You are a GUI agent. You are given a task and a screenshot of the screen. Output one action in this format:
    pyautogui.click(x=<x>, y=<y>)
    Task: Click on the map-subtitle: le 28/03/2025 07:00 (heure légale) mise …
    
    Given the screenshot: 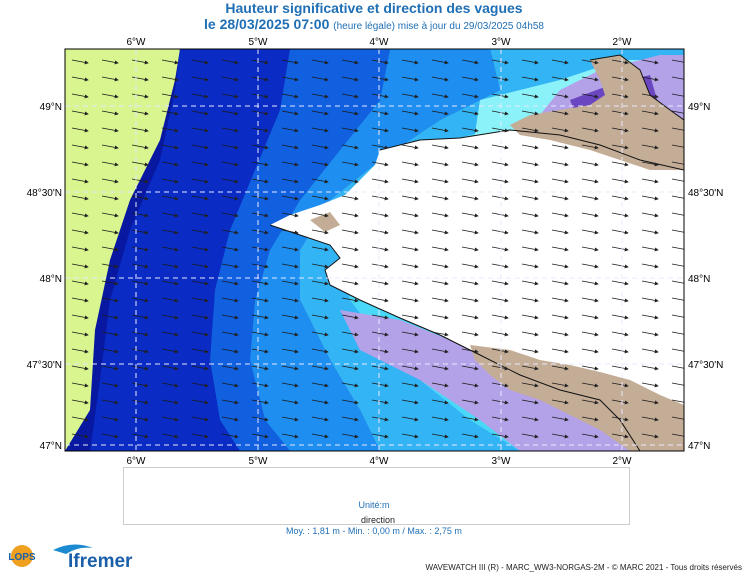 What is the action you would take?
    pyautogui.click(x=374, y=24)
    